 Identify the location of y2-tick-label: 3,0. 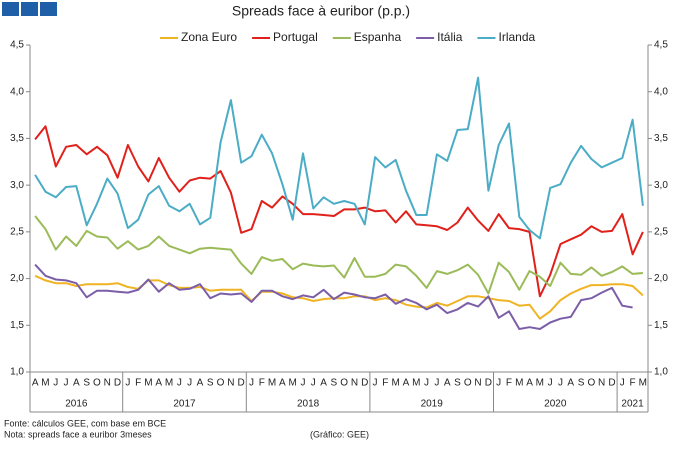
(661, 185).